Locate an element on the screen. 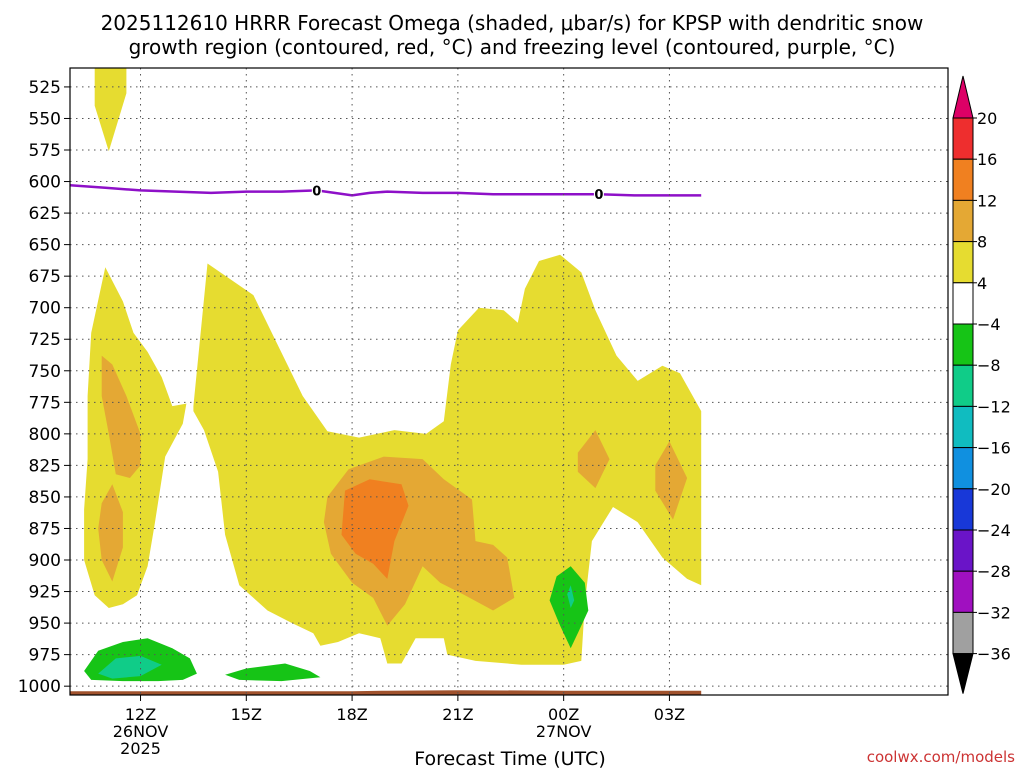 This screenshot has height=768, width=1024. colorbar-label: 16 is located at coordinates (987, 159).